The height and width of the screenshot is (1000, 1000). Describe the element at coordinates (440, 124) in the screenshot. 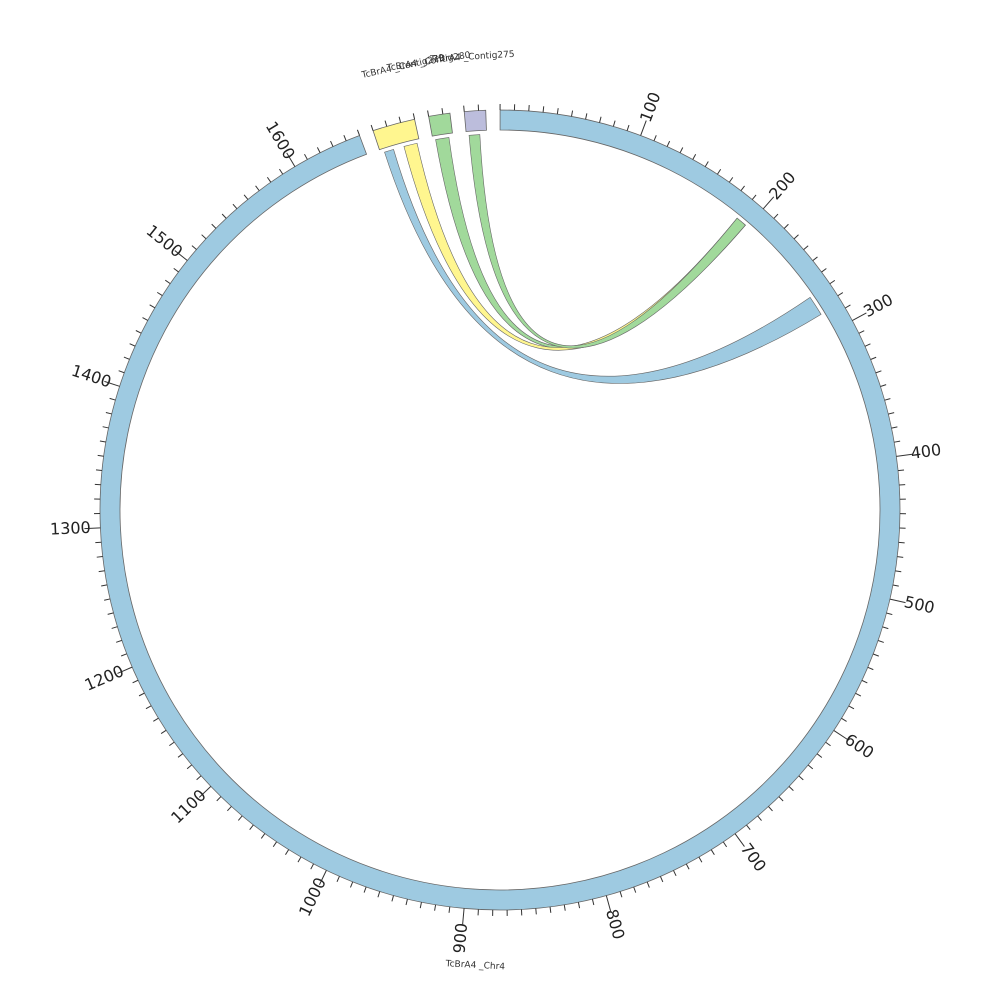

I see `segment-TcBrA4__Contig280` at that location.